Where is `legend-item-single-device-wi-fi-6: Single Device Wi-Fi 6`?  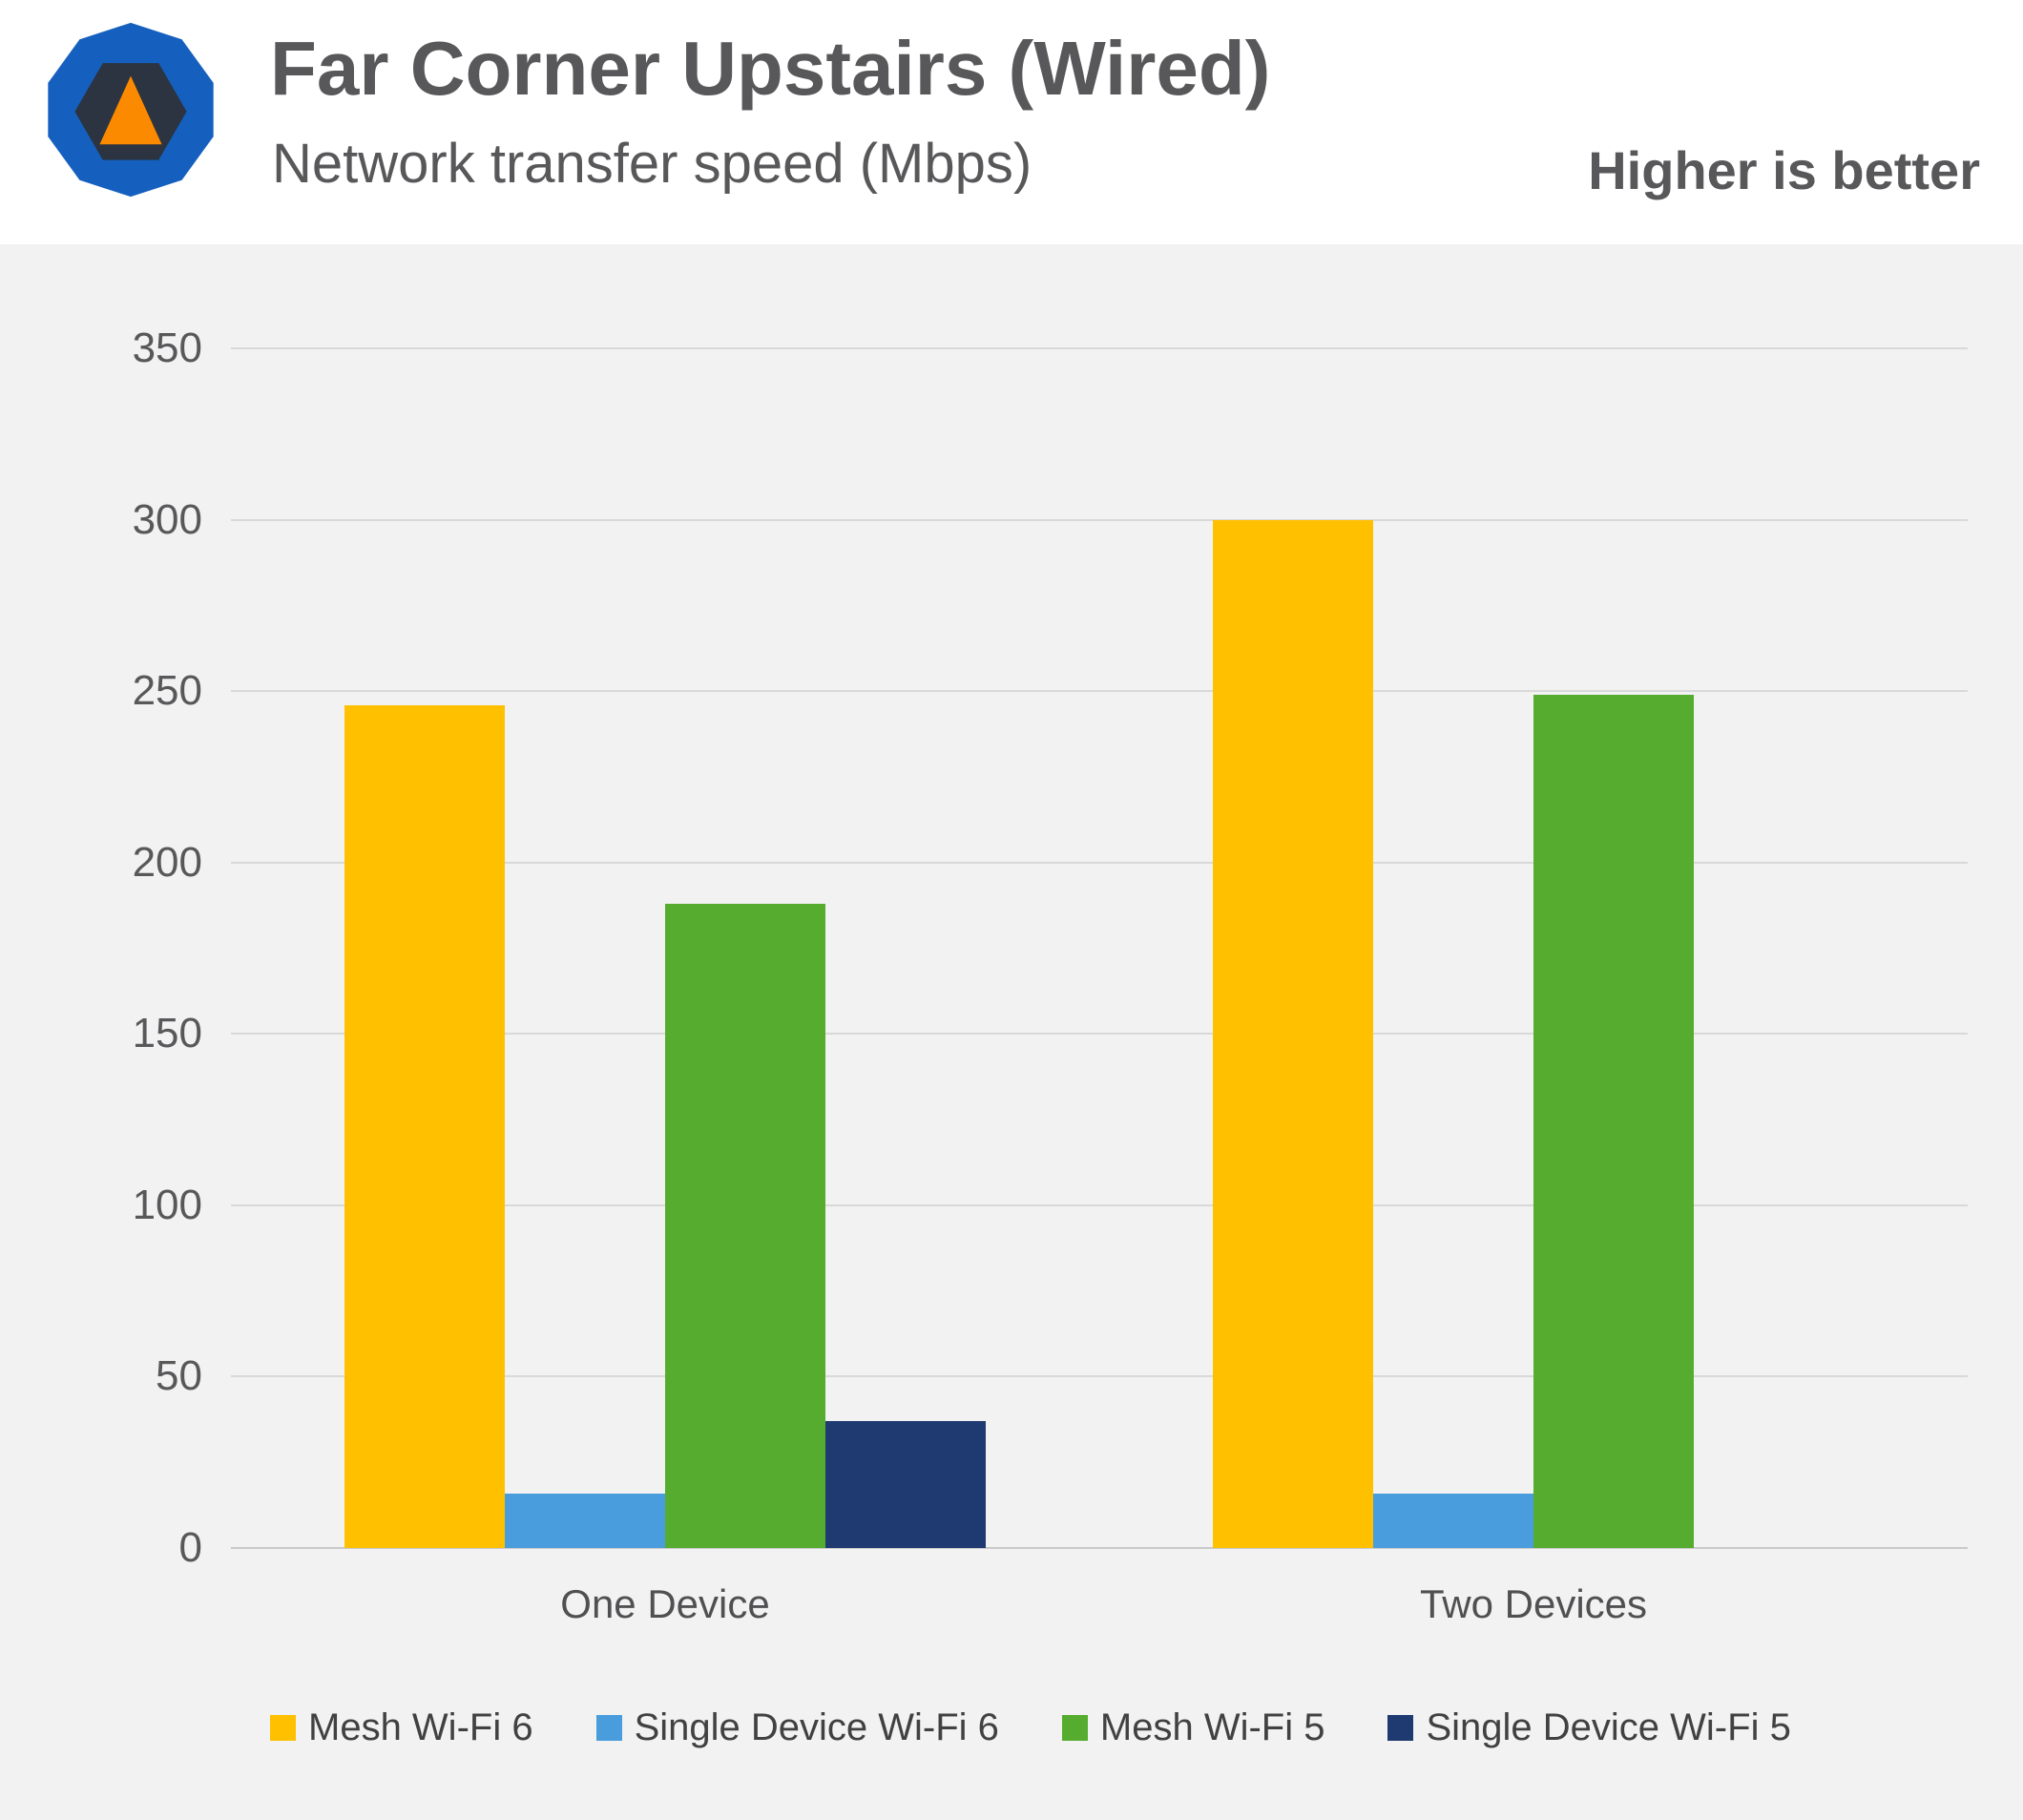
legend-item-single-device-wi-fi-6: Single Device Wi-Fi 6 is located at coordinates (797, 1727).